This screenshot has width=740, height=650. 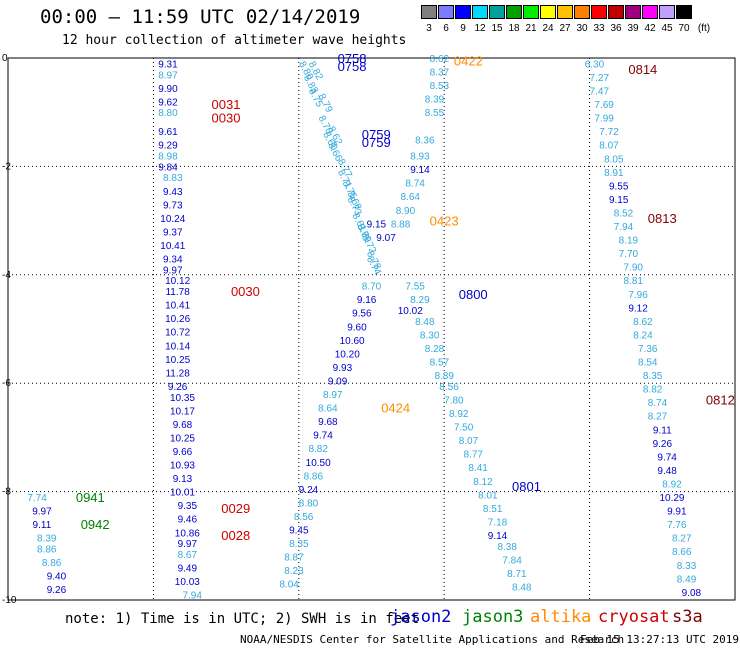 What do you see at coordinates (526, 486) in the screenshot?
I see `pass-time-label: 0801` at bounding box center [526, 486].